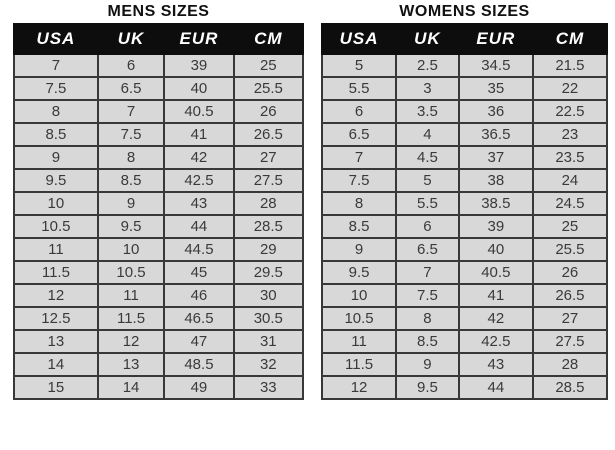  What do you see at coordinates (359, 88) in the screenshot?
I see `size-cell-usa: 5.5` at bounding box center [359, 88].